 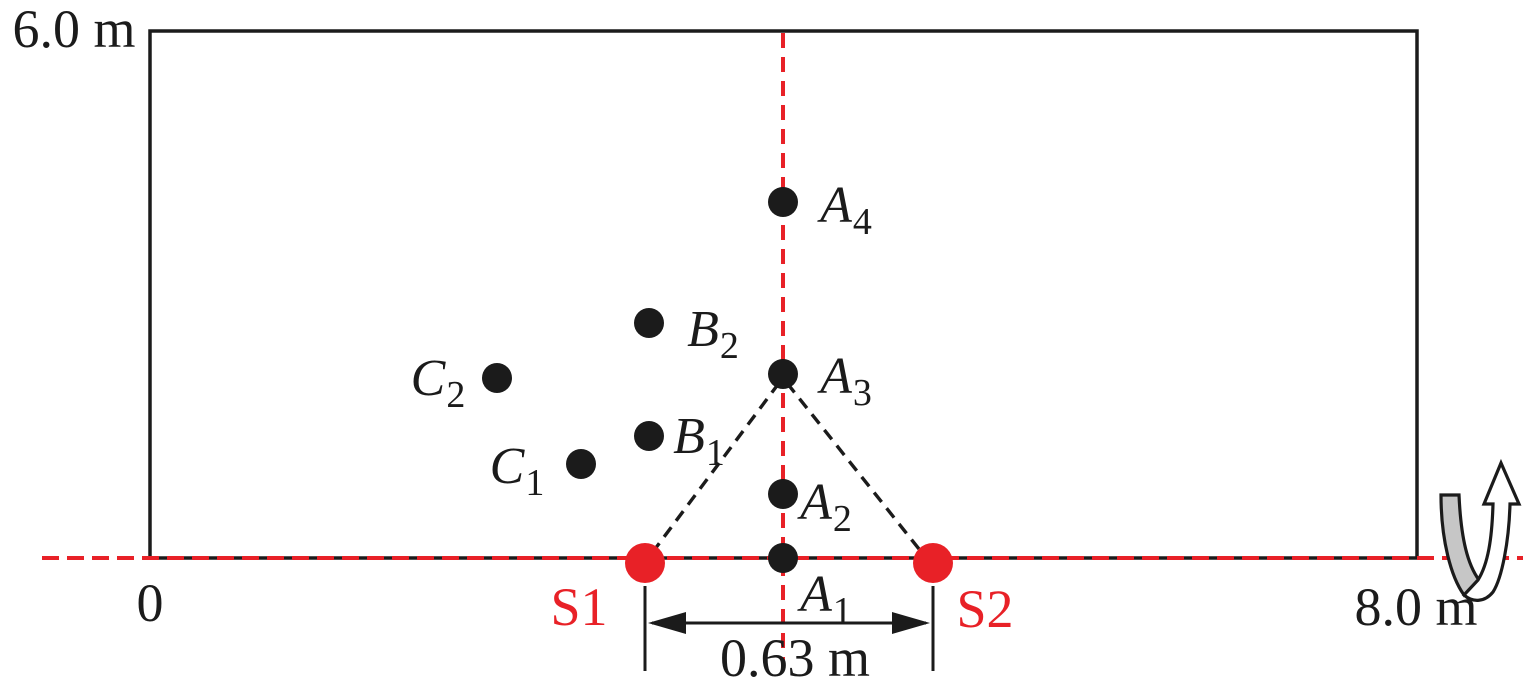 What do you see at coordinates (150, 603) in the screenshot?
I see `origin-label: 0` at bounding box center [150, 603].